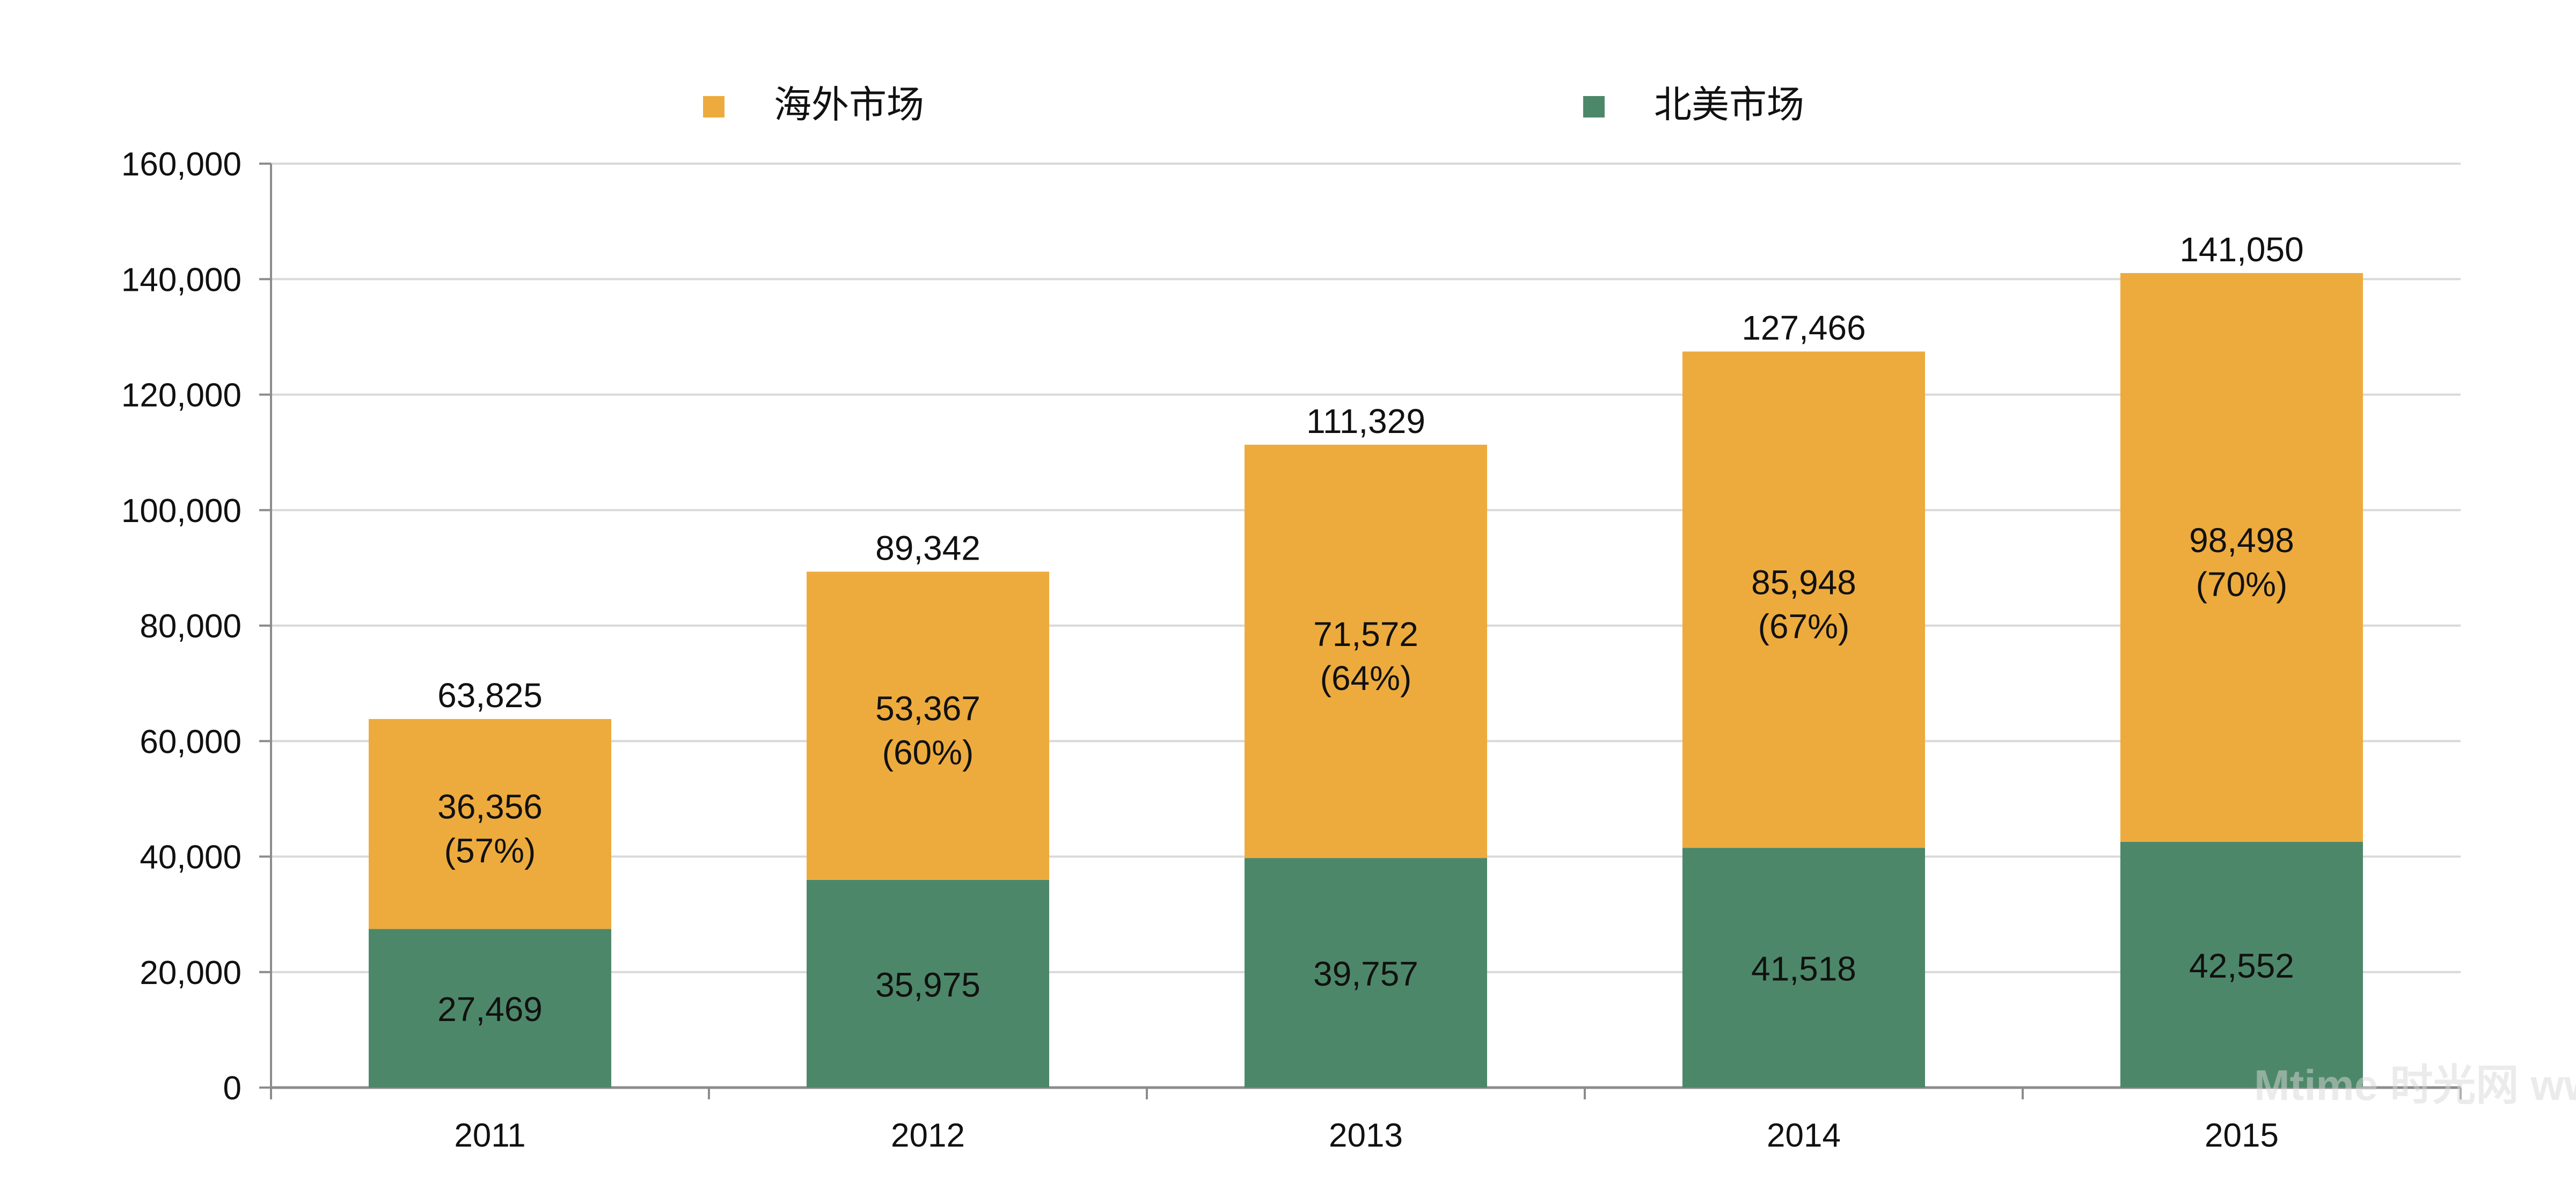  I want to click on y-tick-label: 60,000, so click(190, 741).